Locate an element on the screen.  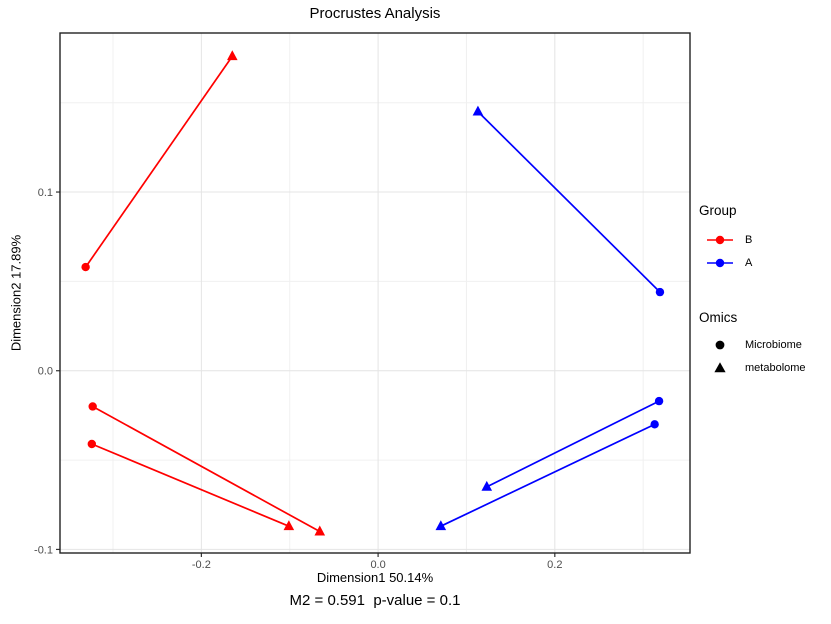
y-tick-label: -0.1 is located at coordinates (43, 550).